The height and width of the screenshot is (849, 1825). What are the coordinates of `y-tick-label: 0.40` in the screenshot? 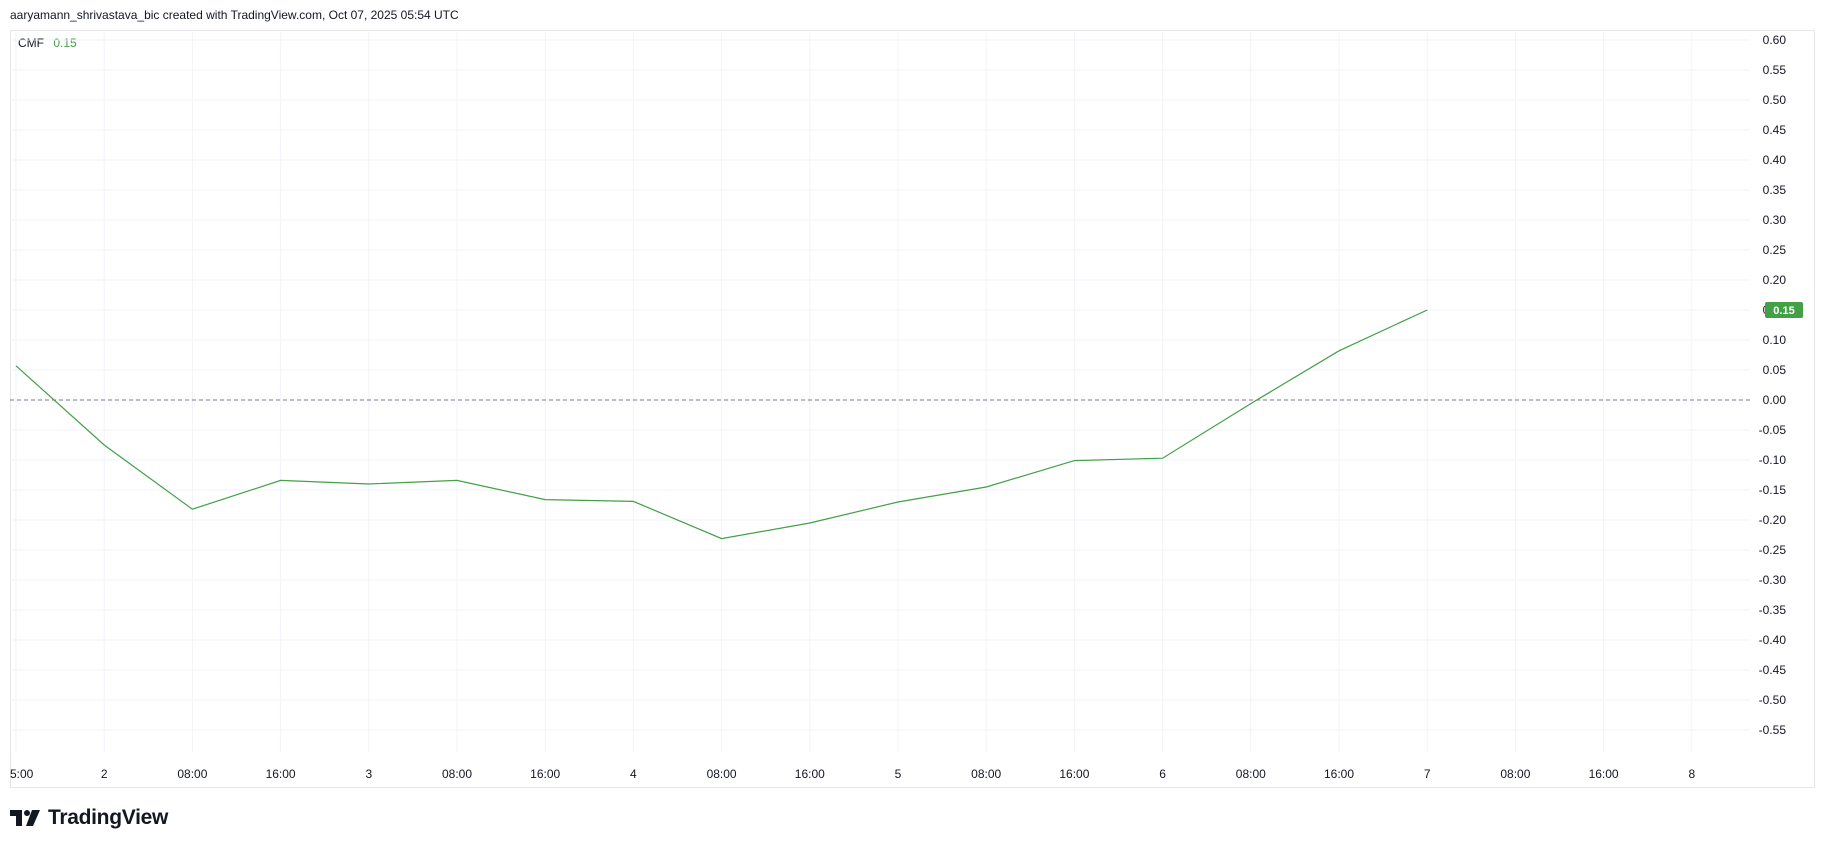 It's located at (1775, 160).